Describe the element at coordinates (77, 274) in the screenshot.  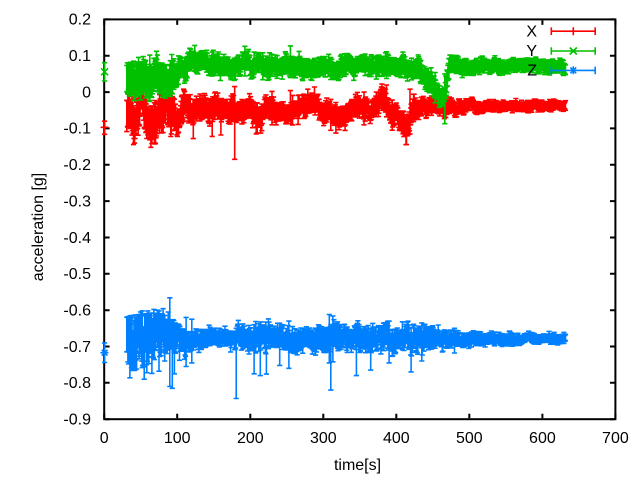
I see `svg-text: -0.5` at that location.